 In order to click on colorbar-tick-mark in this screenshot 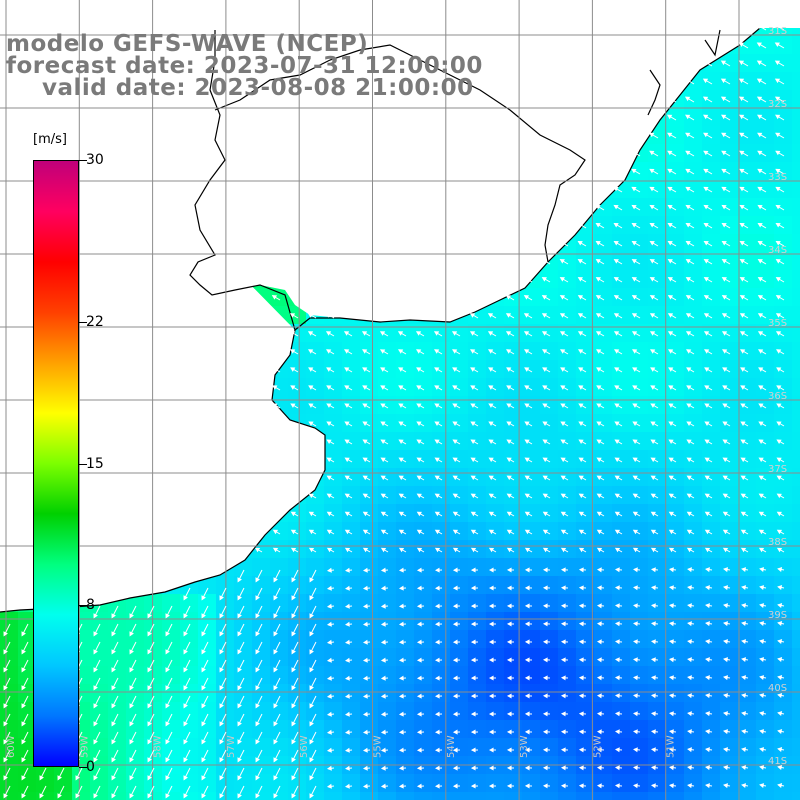, I will do `click(83, 464)`.